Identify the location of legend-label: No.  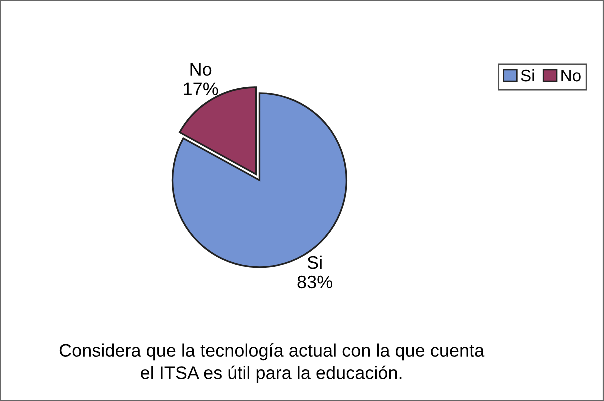
(571, 76).